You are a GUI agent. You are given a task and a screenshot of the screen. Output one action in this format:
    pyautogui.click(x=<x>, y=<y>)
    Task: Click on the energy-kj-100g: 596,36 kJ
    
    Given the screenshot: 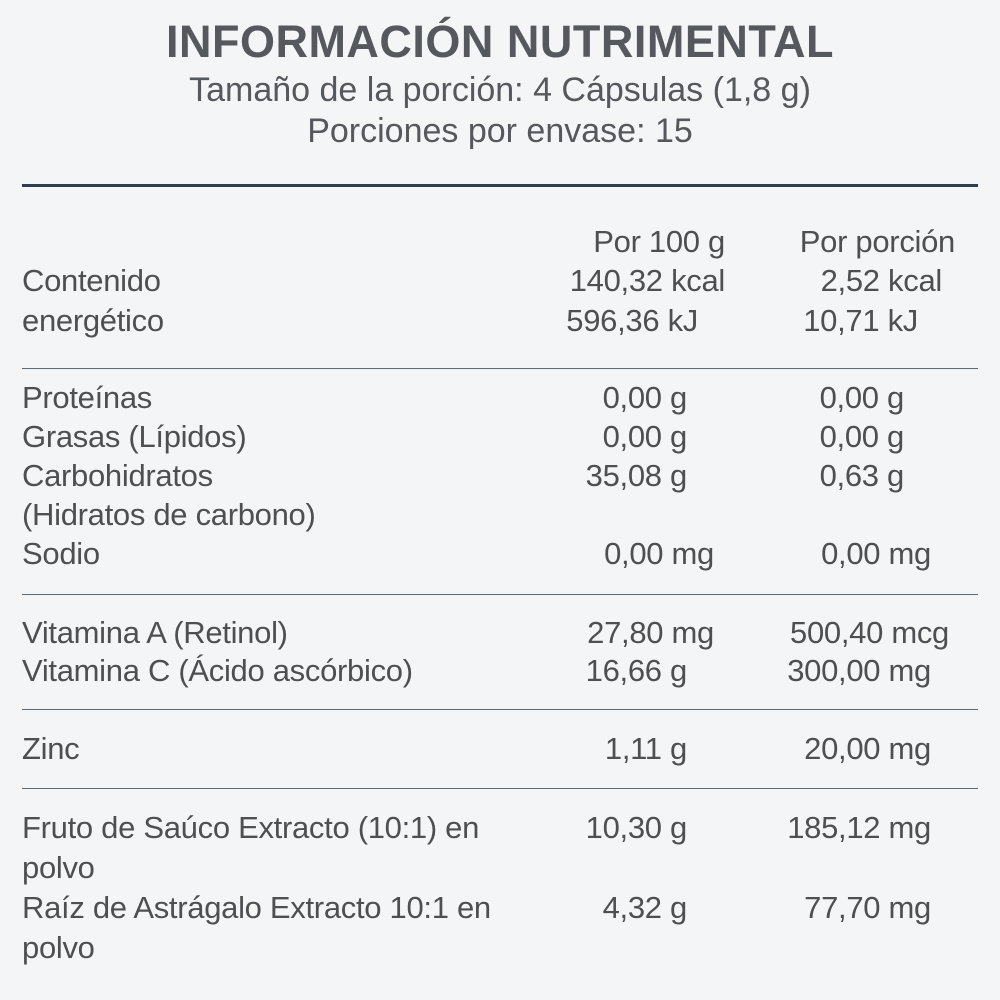 What is the action you would take?
    pyautogui.click(x=632, y=320)
    